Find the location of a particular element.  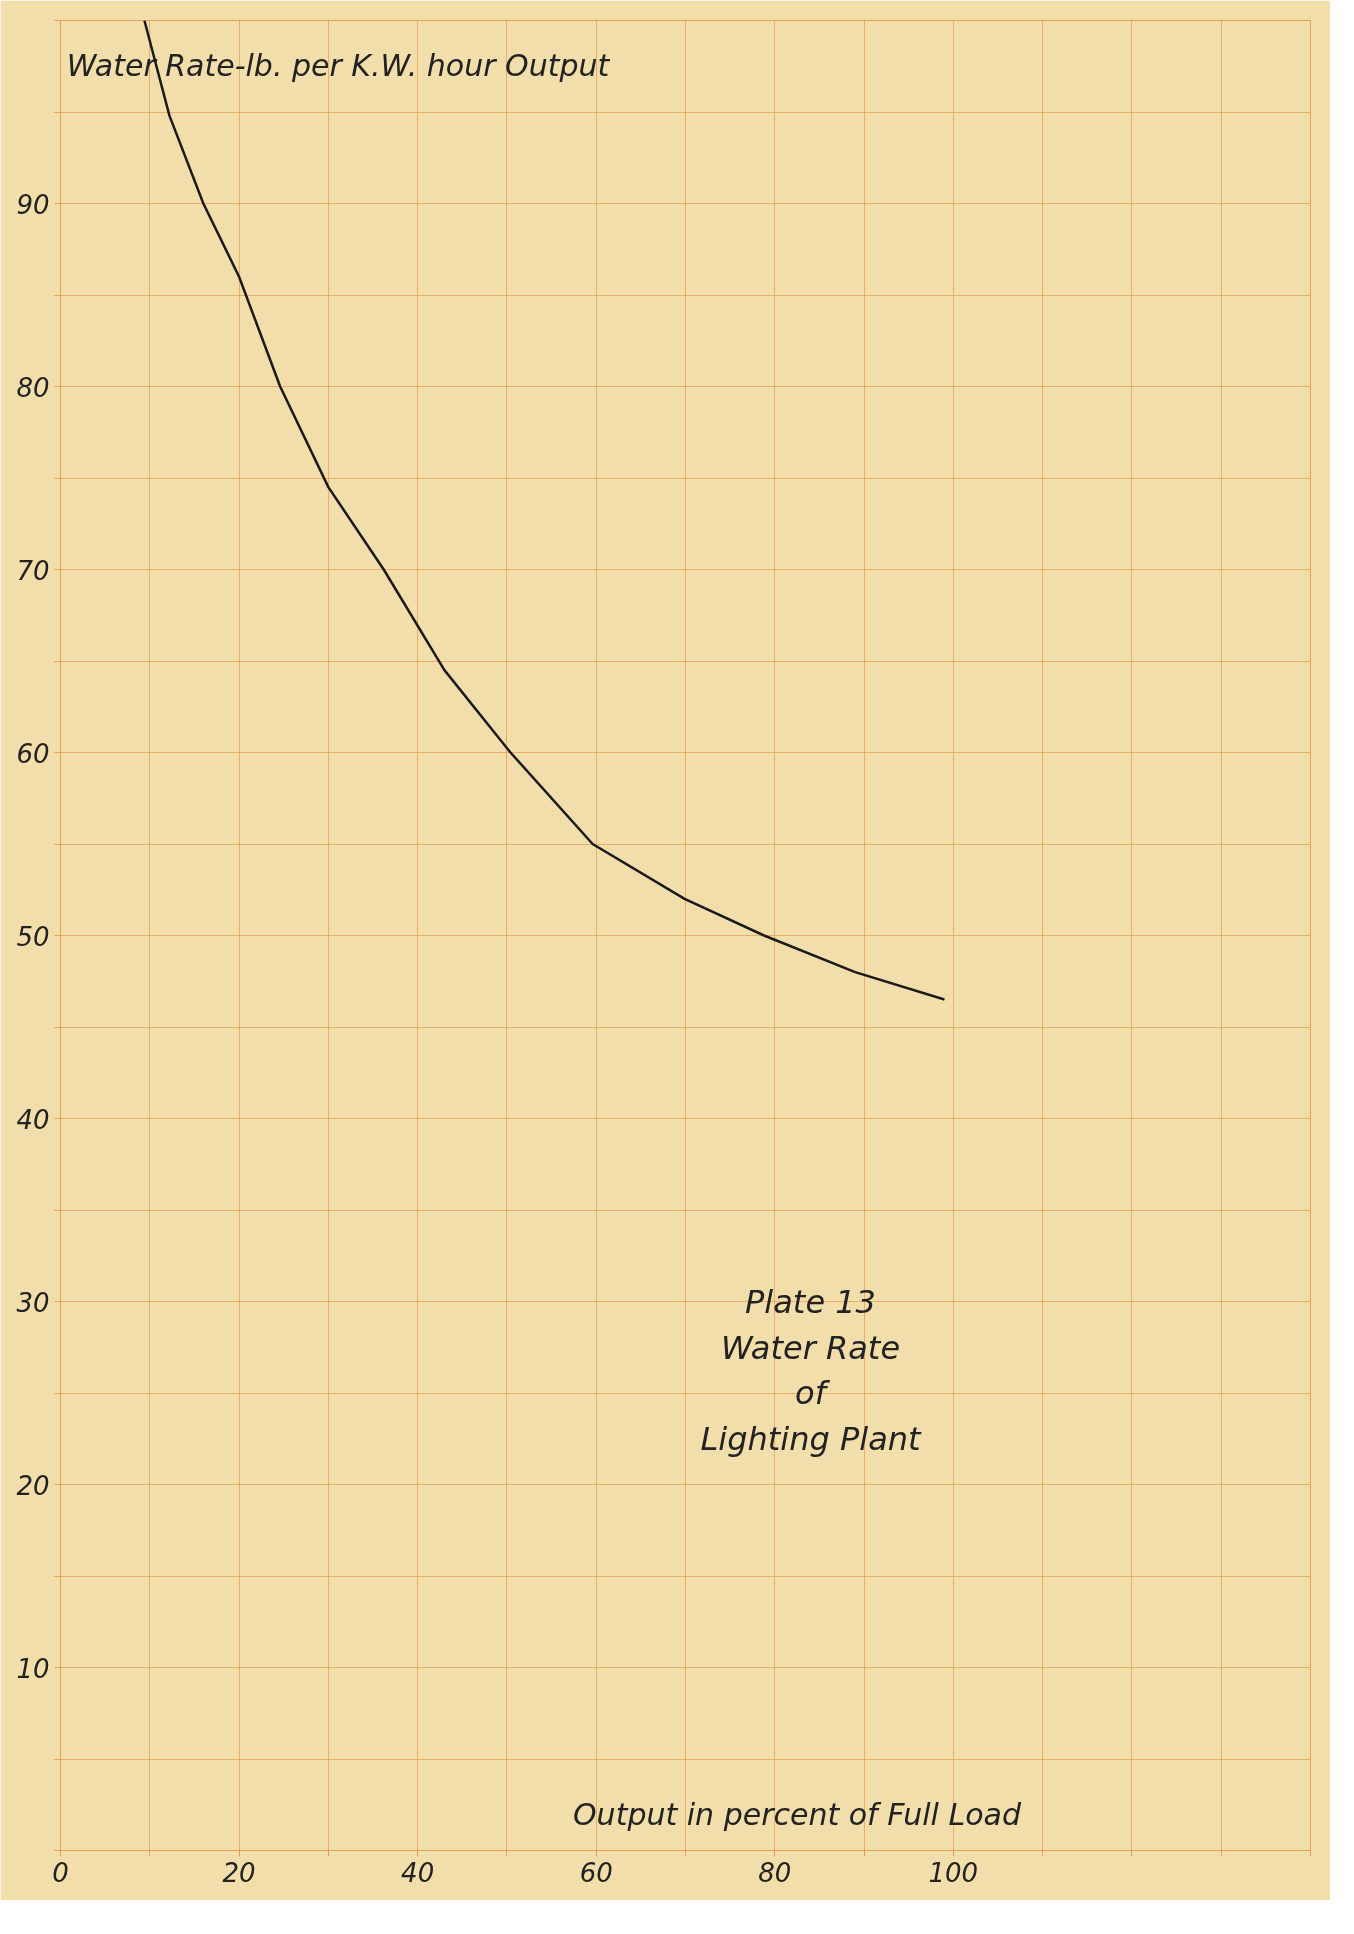

x-tick-label: 100 is located at coordinates (953, 1872).